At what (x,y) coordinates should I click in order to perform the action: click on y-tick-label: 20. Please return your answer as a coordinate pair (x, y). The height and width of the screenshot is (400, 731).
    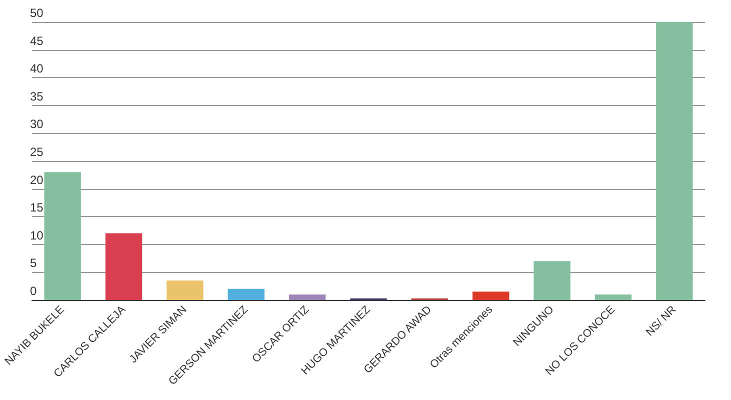
    Looking at the image, I should click on (37, 179).